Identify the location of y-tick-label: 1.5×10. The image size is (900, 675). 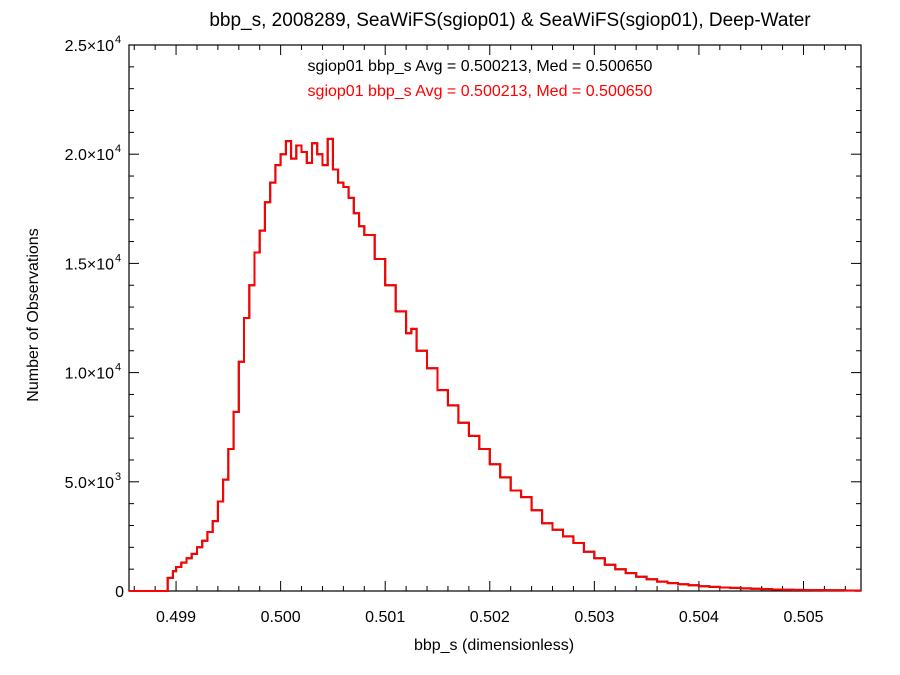
(89, 264).